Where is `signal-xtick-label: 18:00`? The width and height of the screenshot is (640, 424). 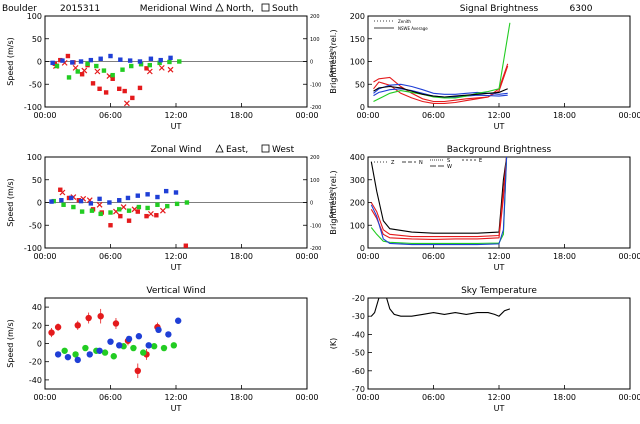 signal-xtick-label: 18:00 is located at coordinates (564, 115).